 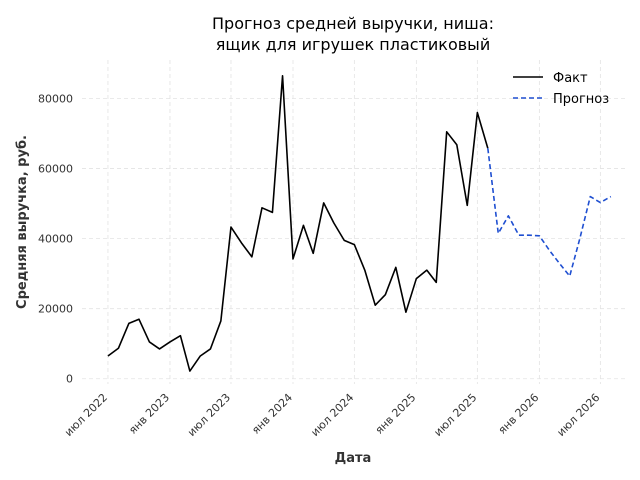 I want to click on x-tick-label: июл 2023, so click(x=209, y=415).